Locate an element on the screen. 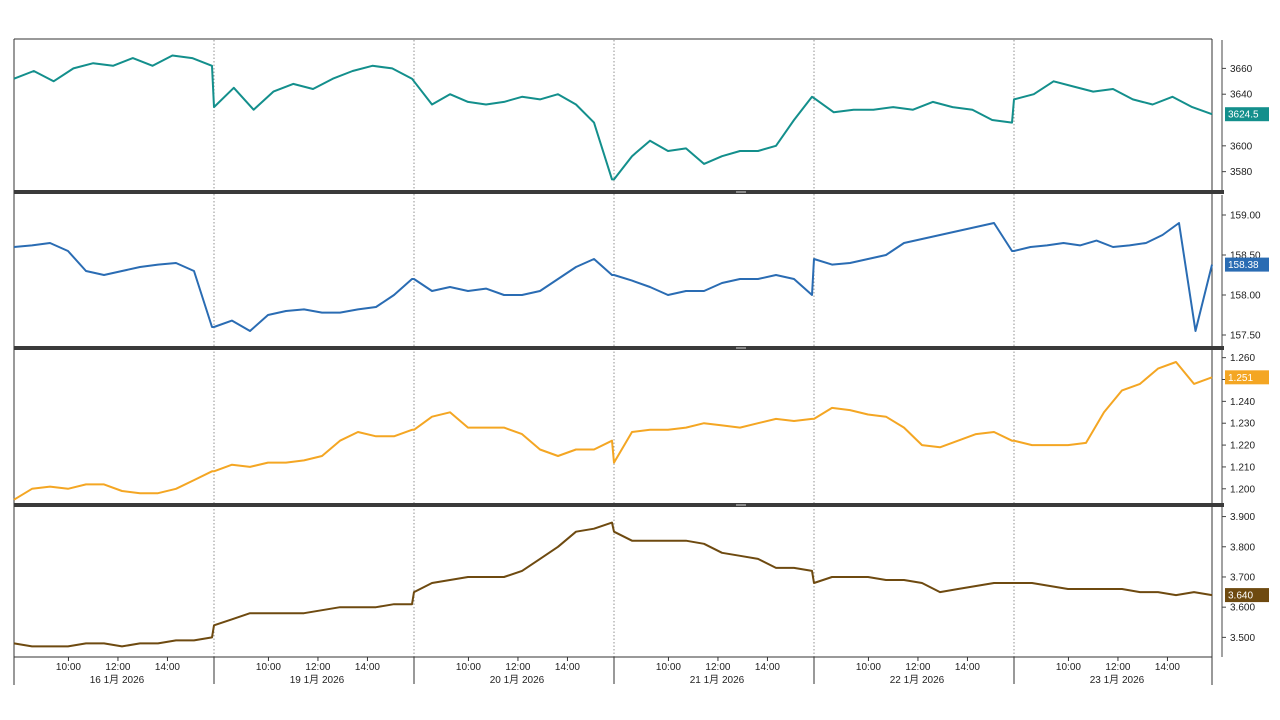 Image resolution: width=1280 pixels, height=720 pixels. last-value-label: 1.251 is located at coordinates (1240, 378).